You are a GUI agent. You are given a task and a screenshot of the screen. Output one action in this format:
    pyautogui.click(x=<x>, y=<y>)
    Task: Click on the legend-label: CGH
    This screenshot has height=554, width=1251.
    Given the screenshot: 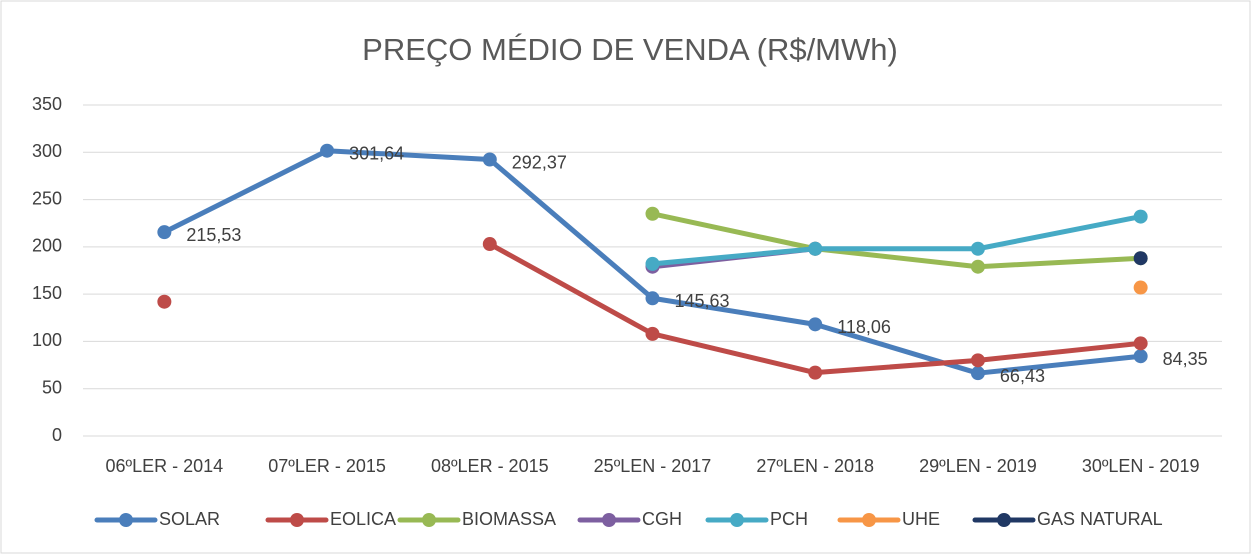 What is the action you would take?
    pyautogui.click(x=662, y=519)
    